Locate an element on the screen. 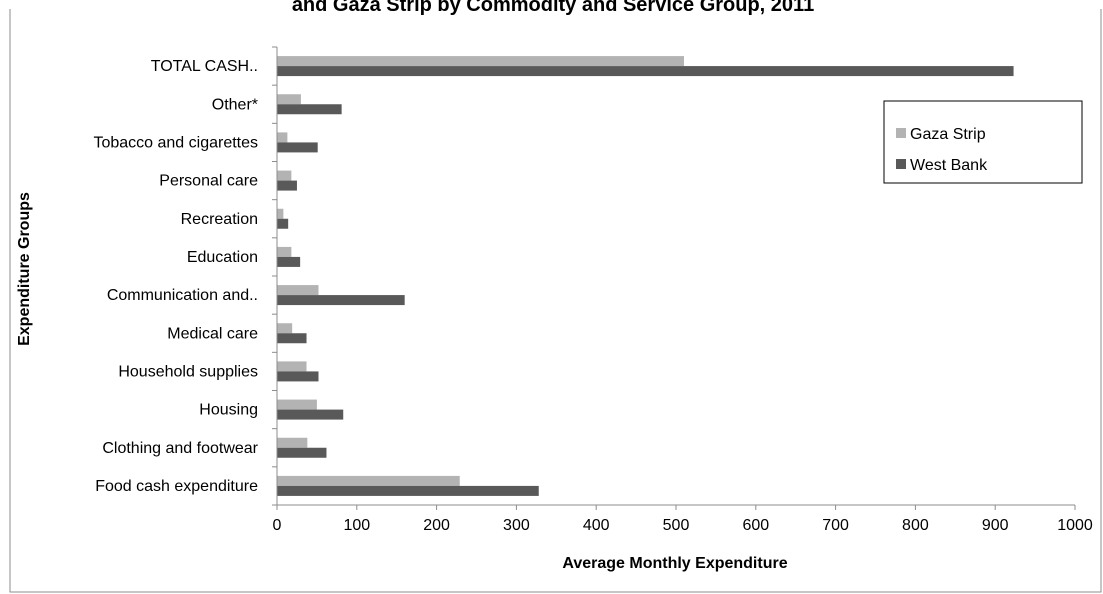 The height and width of the screenshot is (594, 1103). x-tick-label: 1000 is located at coordinates (1075, 525).